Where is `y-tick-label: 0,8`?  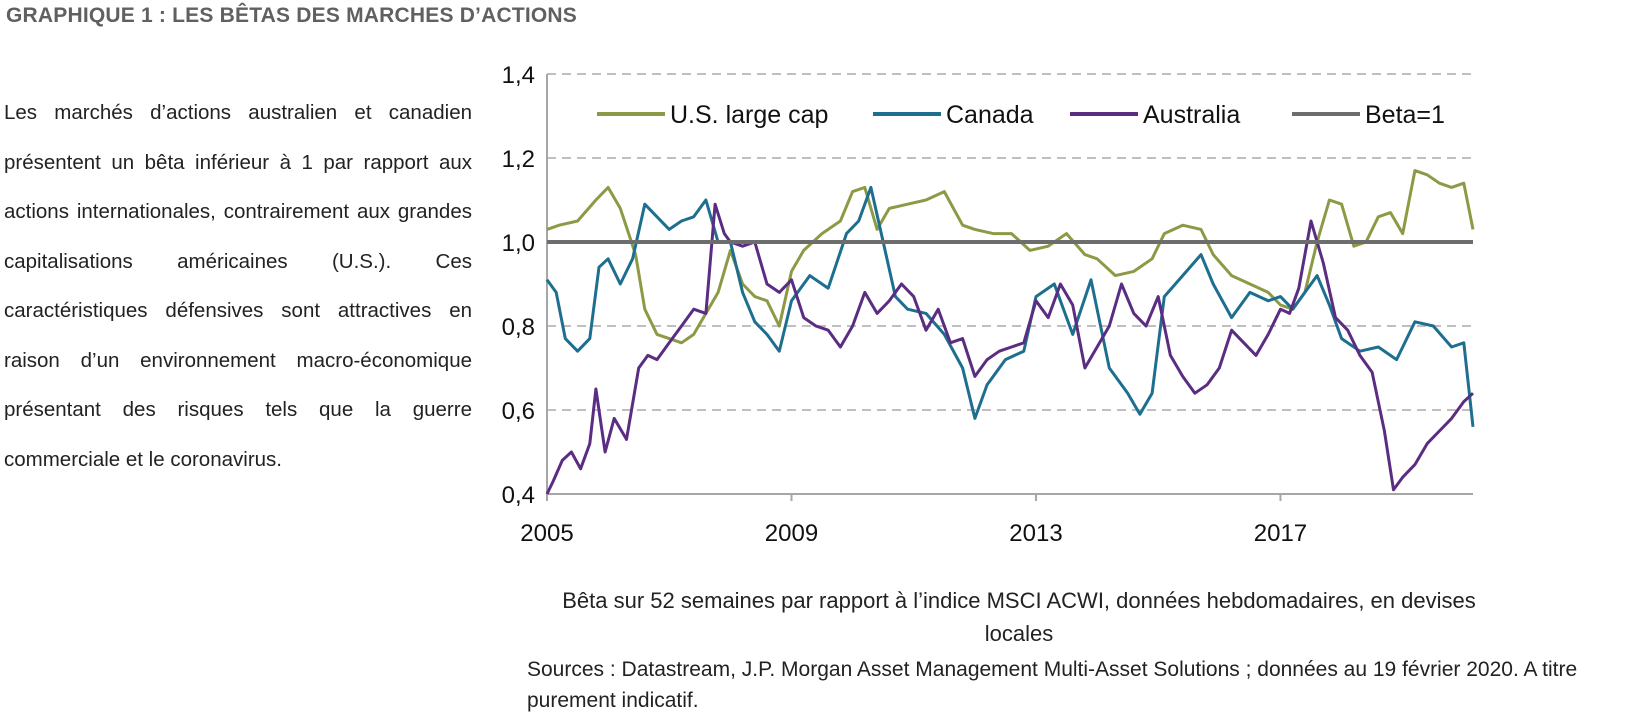 y-tick-label: 0,8 is located at coordinates (518, 327).